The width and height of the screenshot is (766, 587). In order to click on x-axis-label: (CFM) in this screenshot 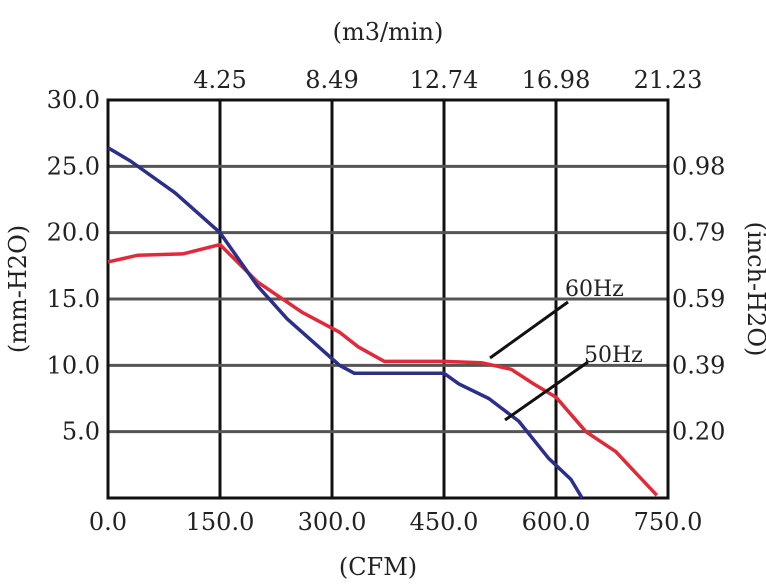, I will do `click(378, 567)`.